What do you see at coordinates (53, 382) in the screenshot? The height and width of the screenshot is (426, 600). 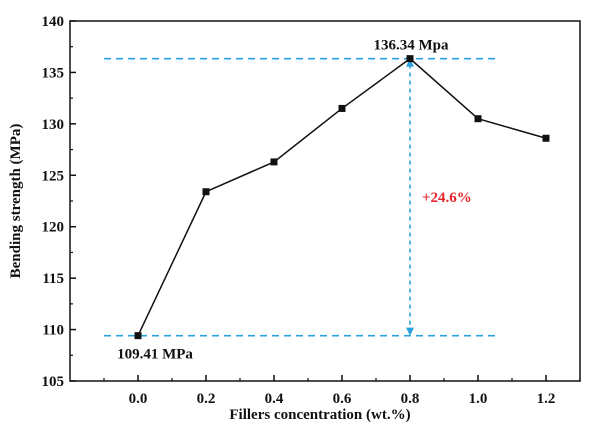 I see `y-tick-label: 105` at bounding box center [53, 382].